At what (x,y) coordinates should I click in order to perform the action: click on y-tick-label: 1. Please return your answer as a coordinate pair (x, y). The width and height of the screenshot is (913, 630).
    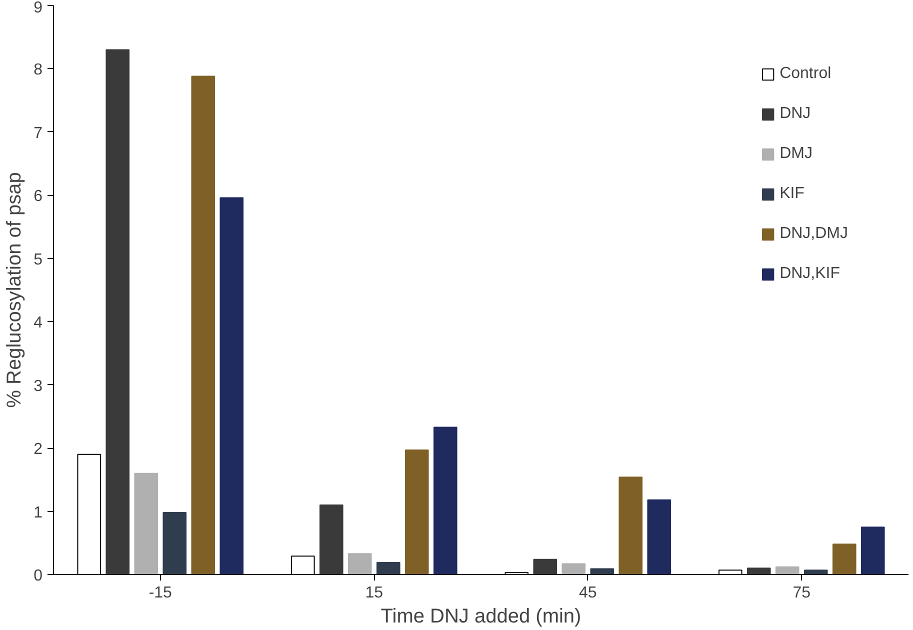
    Looking at the image, I should click on (38, 513).